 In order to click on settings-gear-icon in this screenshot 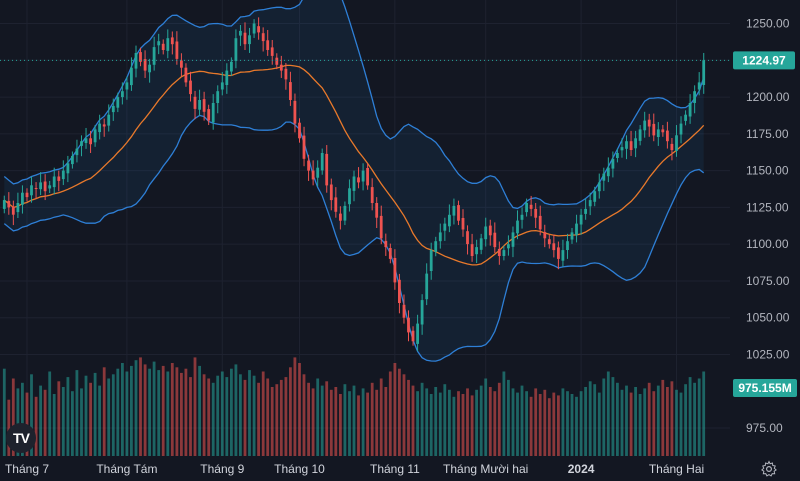, I will do `click(769, 469)`.